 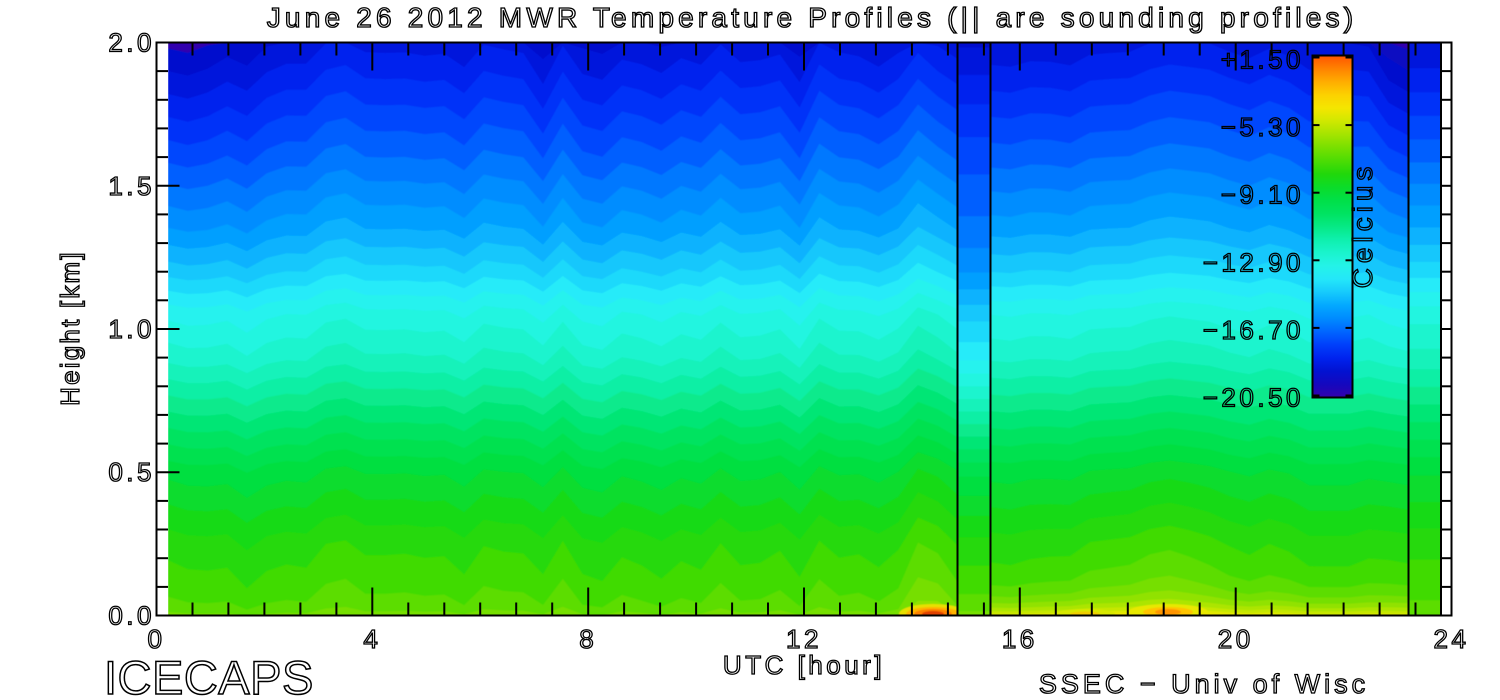 I want to click on svg-text: 8, so click(x=588, y=639).